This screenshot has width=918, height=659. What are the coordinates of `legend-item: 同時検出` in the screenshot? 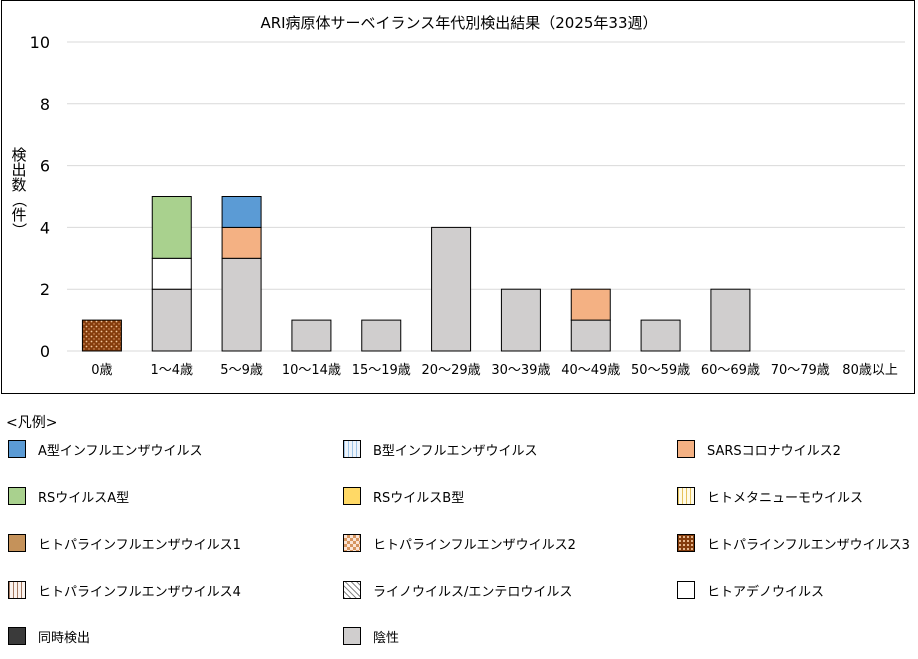 It's located at (49, 636).